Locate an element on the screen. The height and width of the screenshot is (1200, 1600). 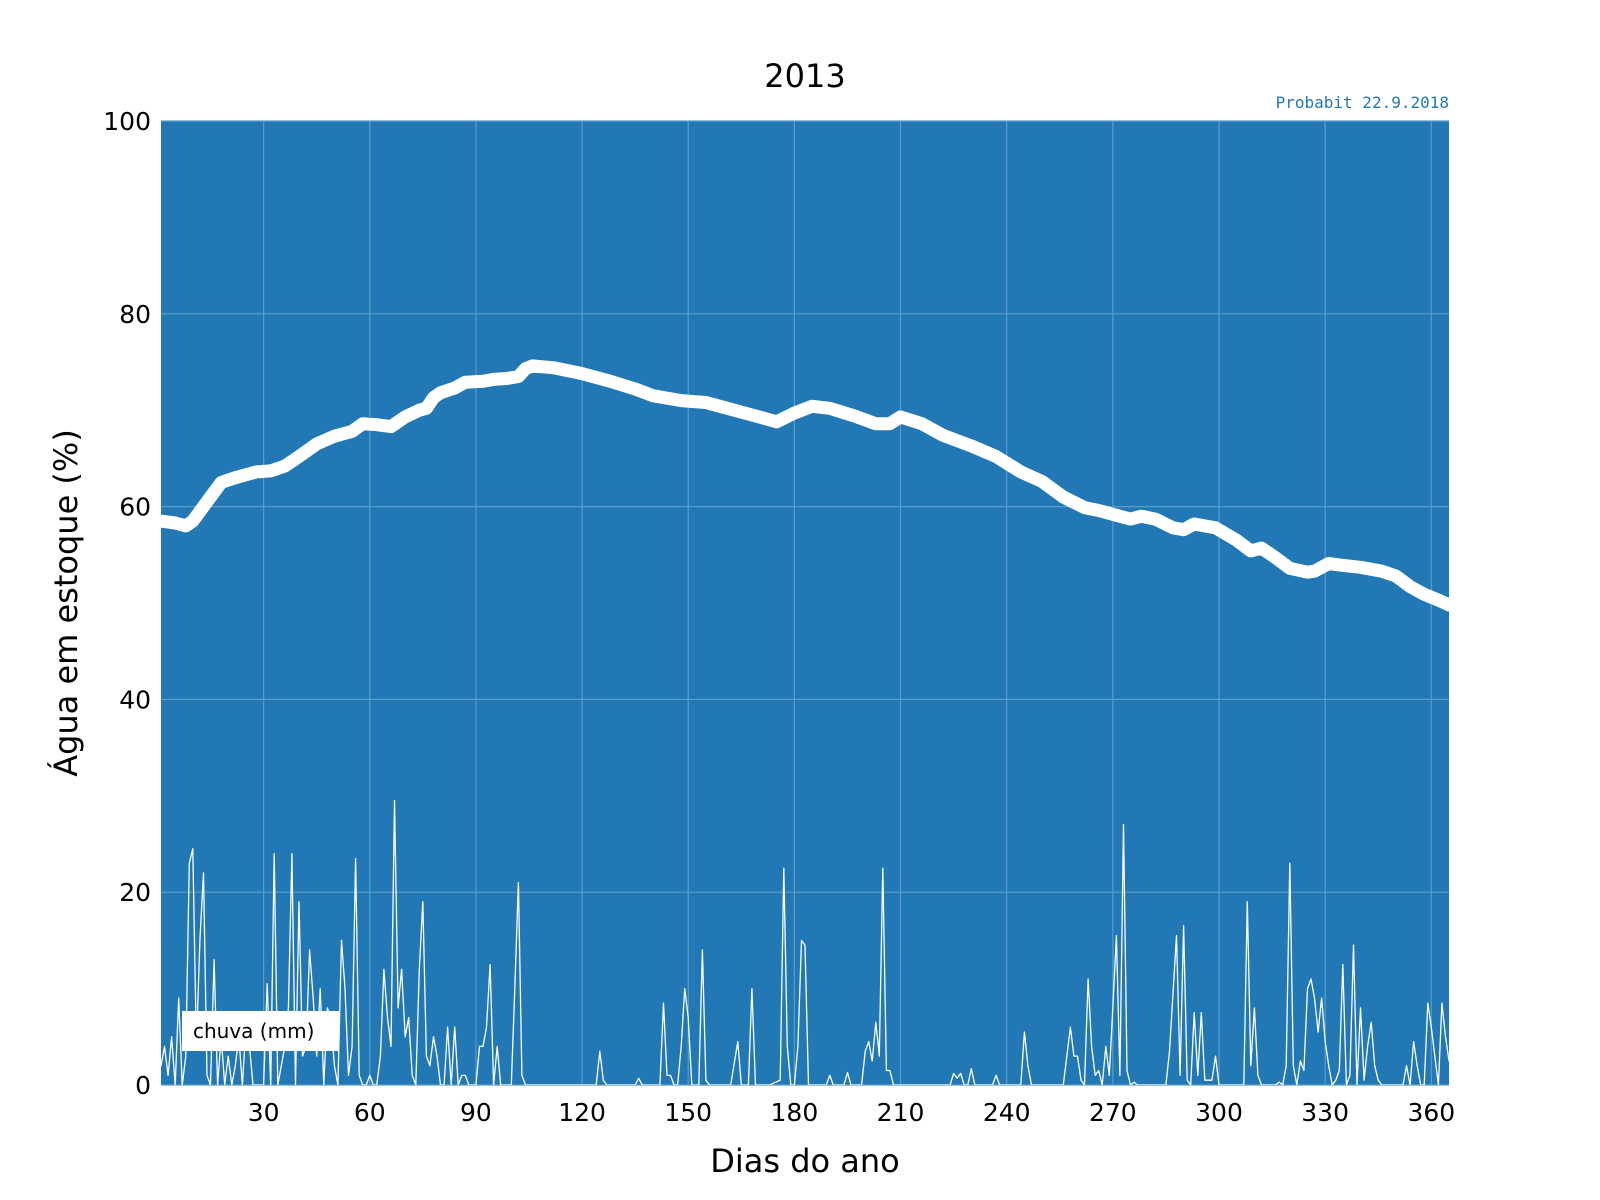
x-tick-label: 330 is located at coordinates (1325, 1112).